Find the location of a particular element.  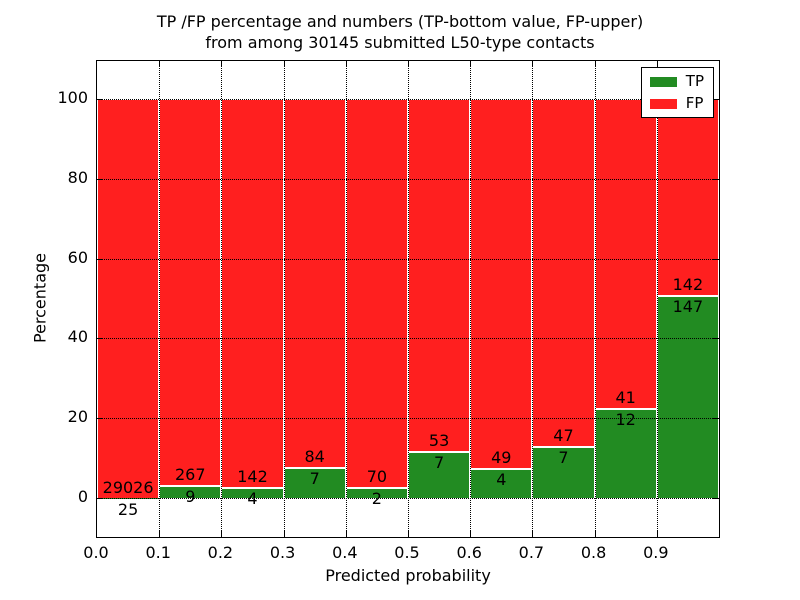

x-tick-label: 0.5 is located at coordinates (407, 552).